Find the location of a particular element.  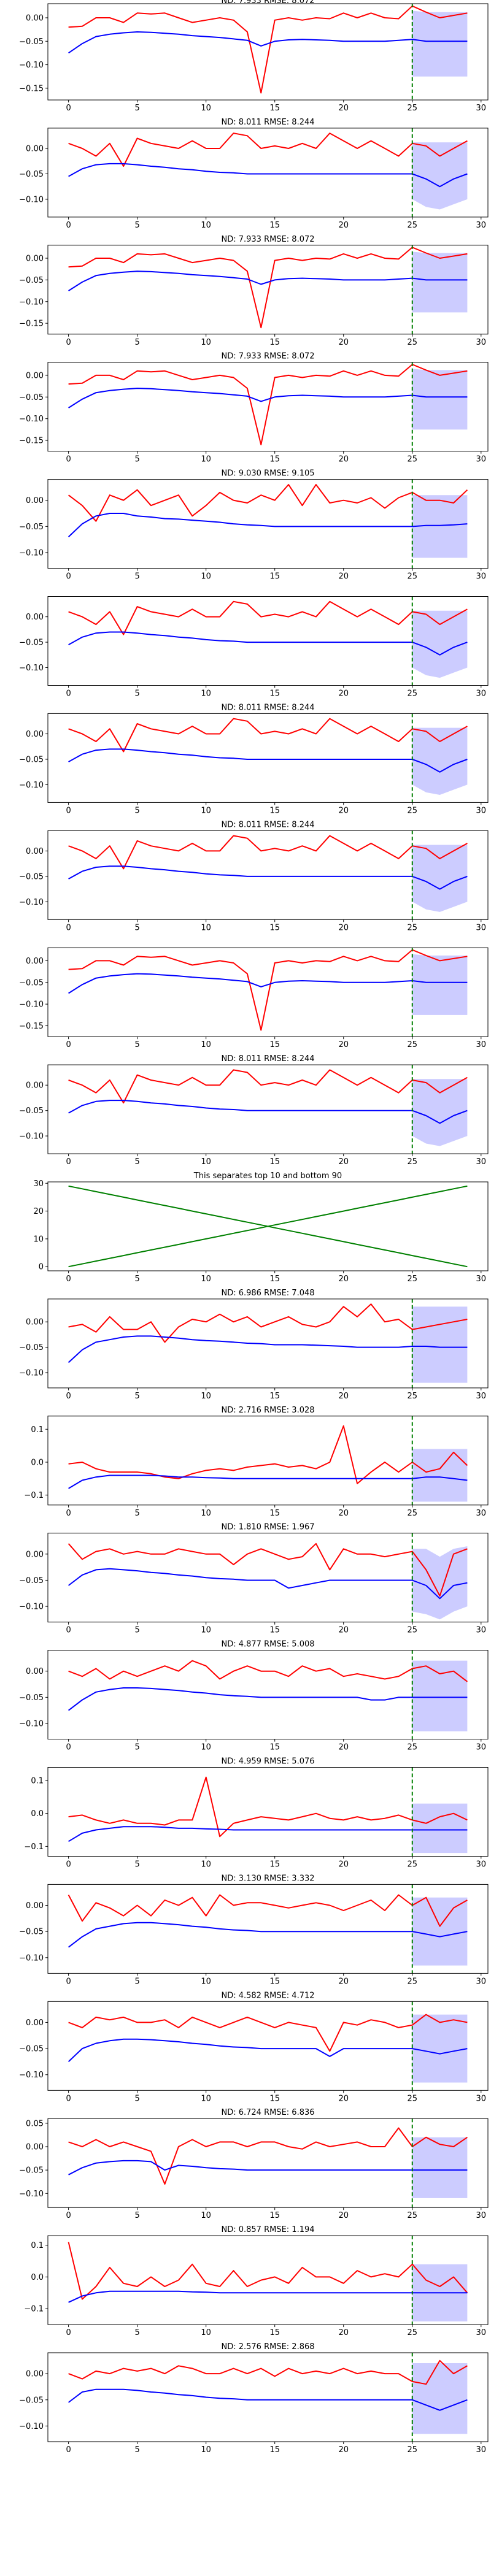

y-tick-label-20-0: 0.1 is located at coordinates (38, 2245).